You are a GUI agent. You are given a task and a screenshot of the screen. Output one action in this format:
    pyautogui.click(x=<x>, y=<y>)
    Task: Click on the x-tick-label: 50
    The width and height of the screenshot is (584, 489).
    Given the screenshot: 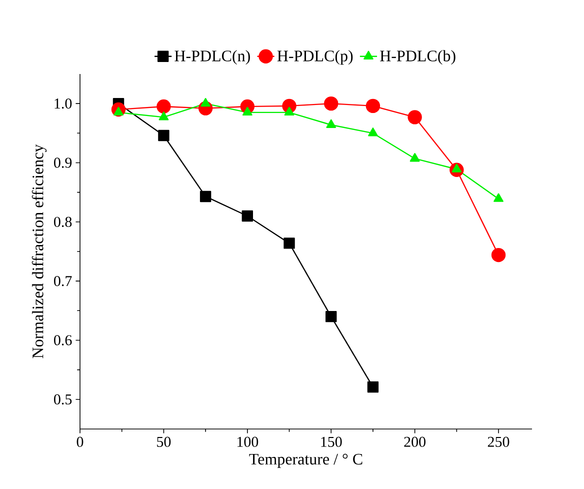 What is the action you would take?
    pyautogui.click(x=164, y=441)
    